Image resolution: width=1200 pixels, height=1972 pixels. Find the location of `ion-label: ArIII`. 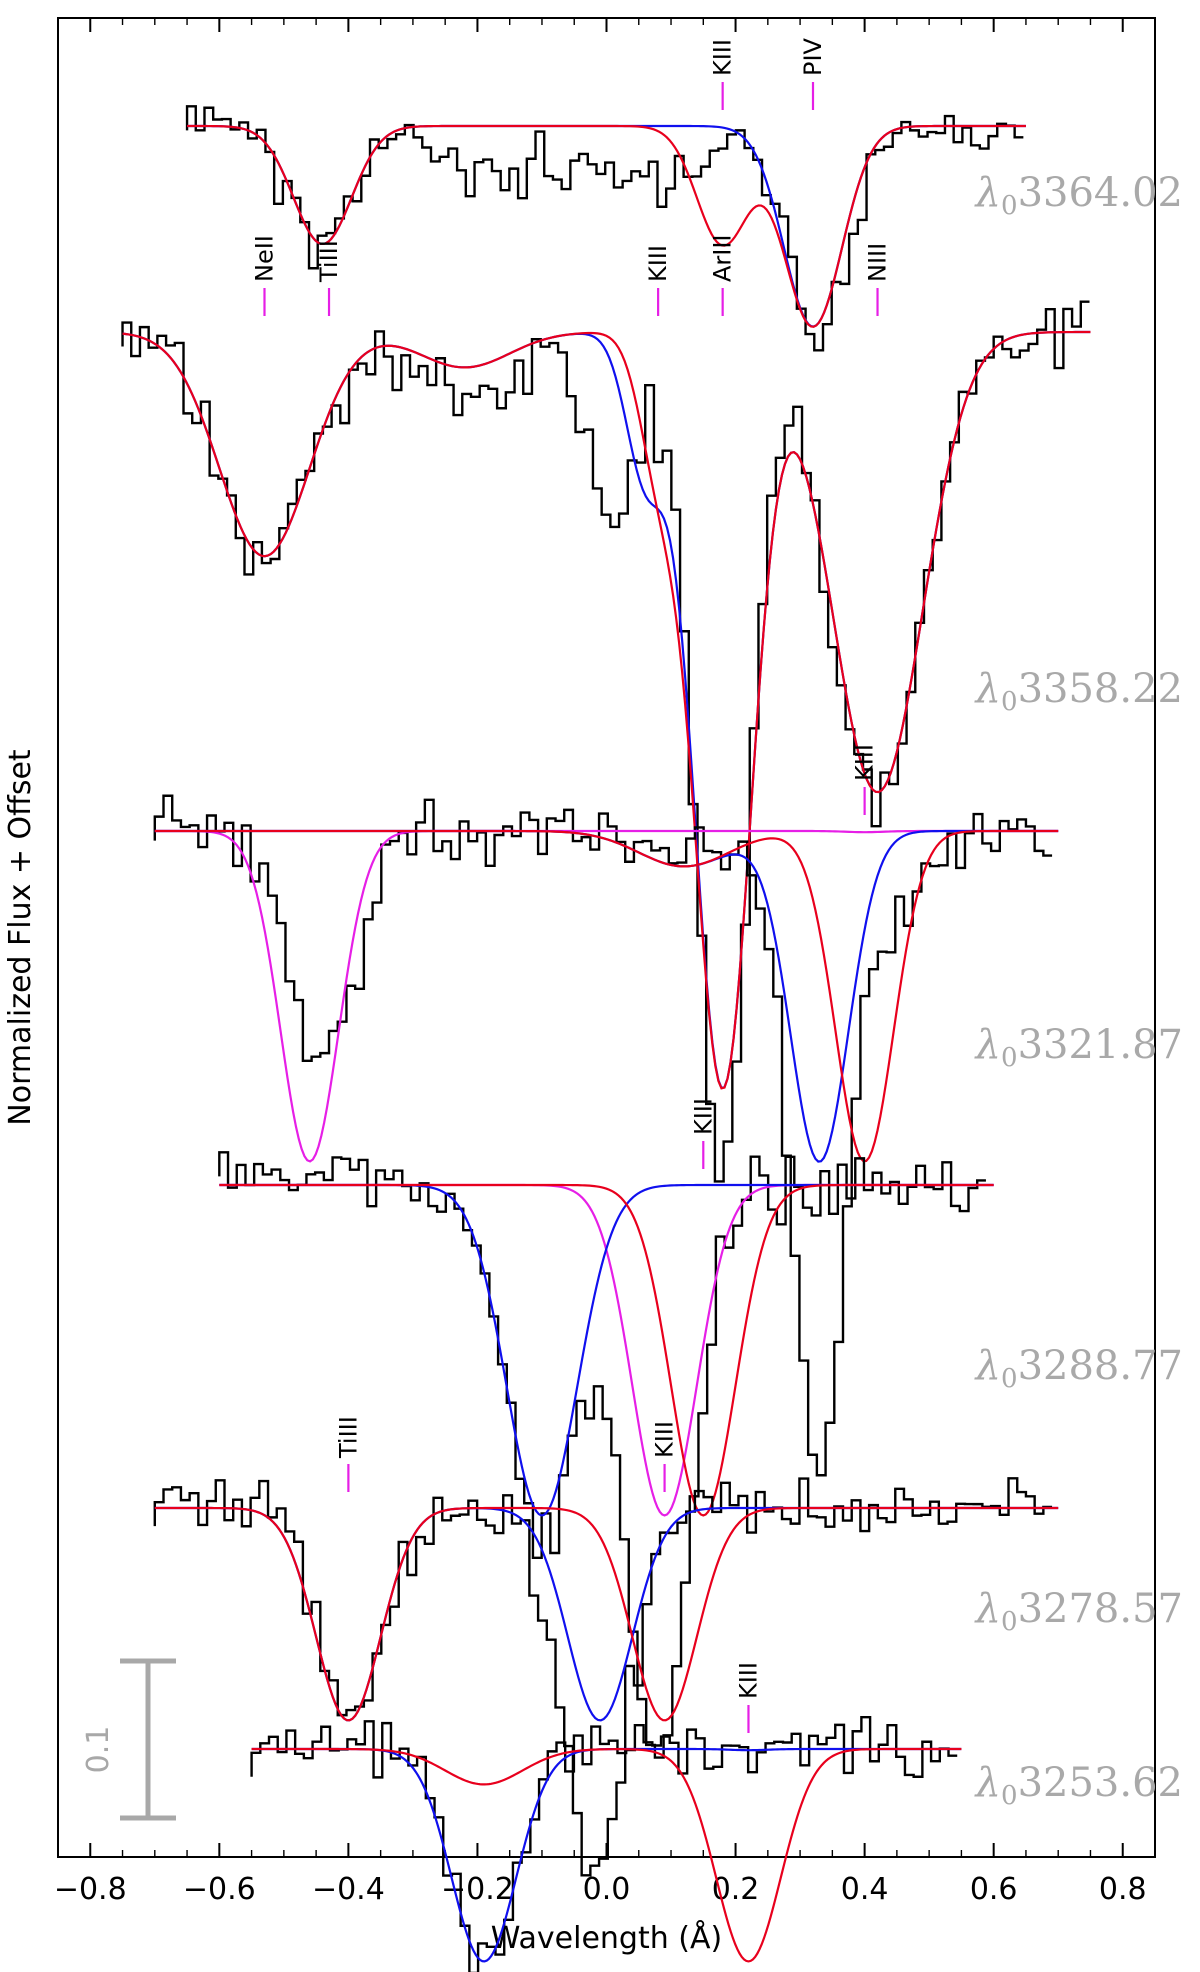

ion-label: ArIII is located at coordinates (723, 258).